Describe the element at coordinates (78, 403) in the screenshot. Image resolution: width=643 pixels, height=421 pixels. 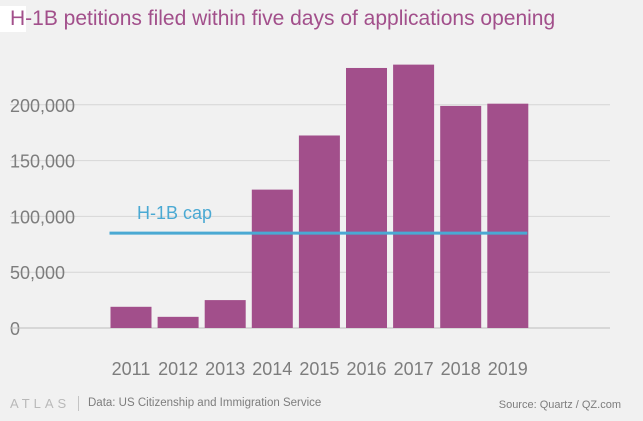
I see `footer-divider` at that location.